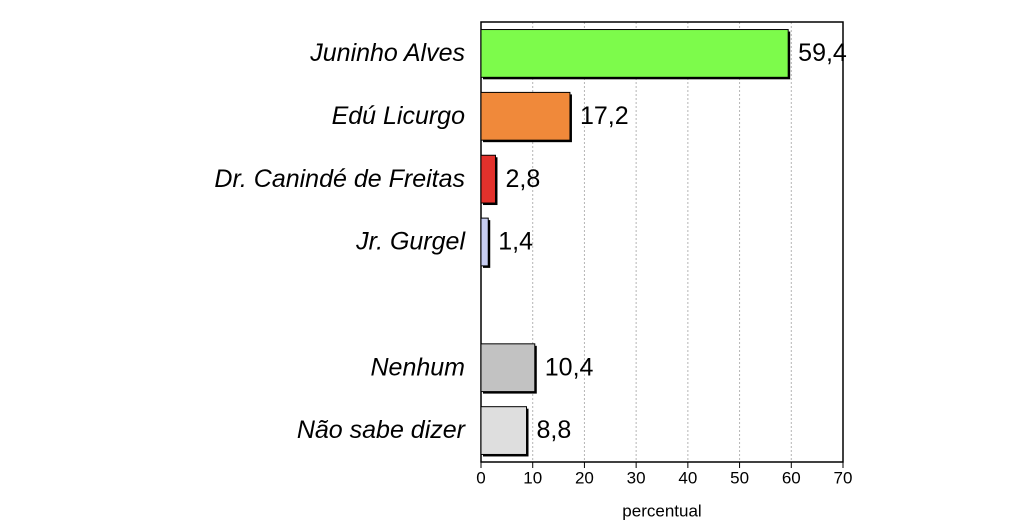 The width and height of the screenshot is (1024, 525). Describe the element at coordinates (554, 430) in the screenshot. I see `value-label: 8,8` at that location.